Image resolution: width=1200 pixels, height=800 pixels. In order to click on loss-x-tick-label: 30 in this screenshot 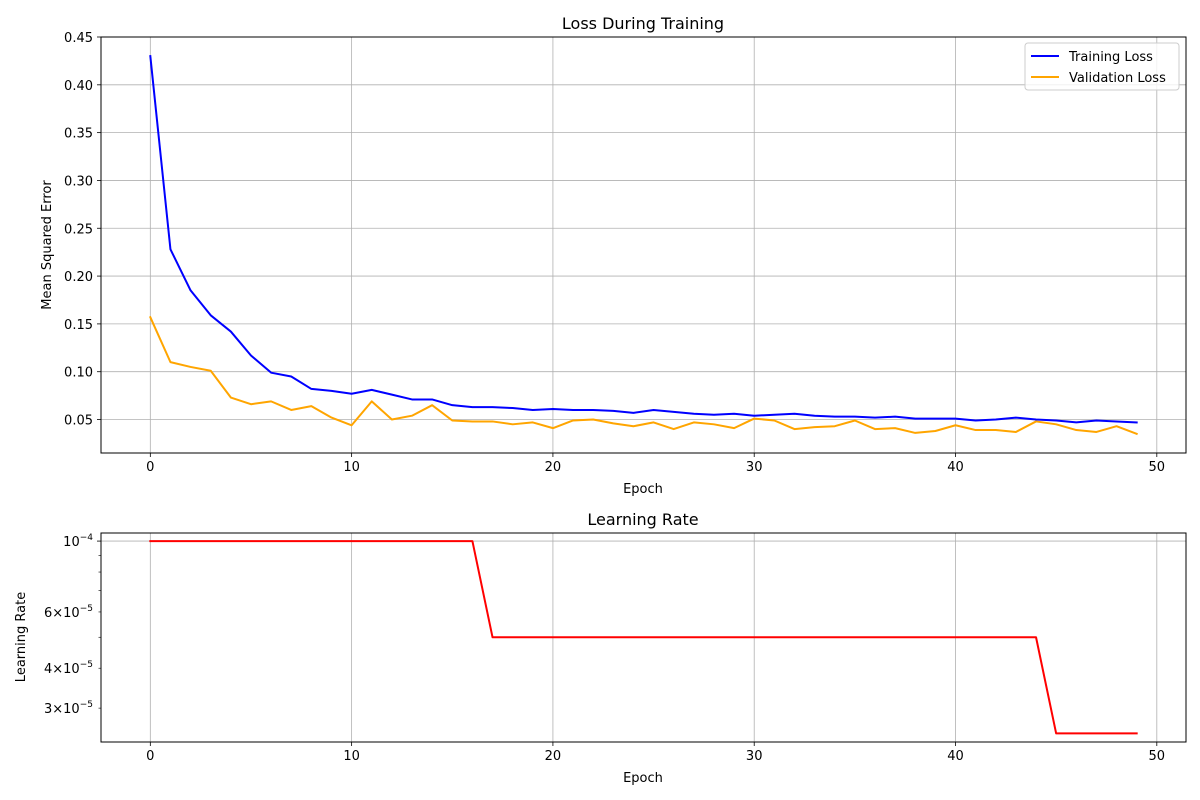, I will do `click(754, 467)`.